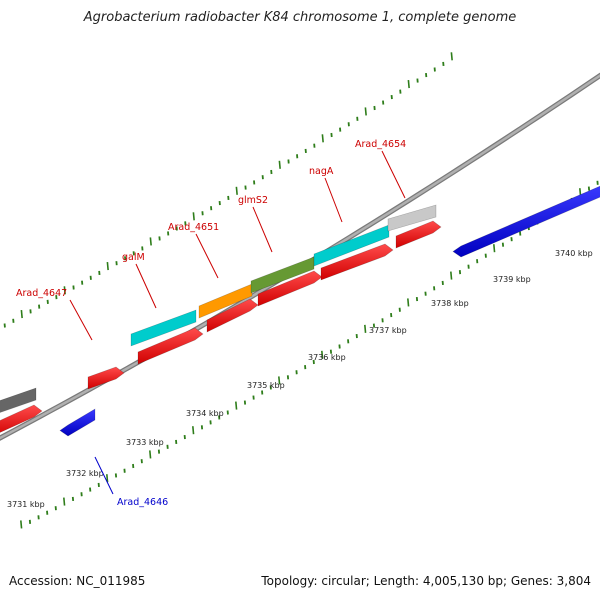 The image size is (600, 600). What do you see at coordinates (574, 253) in the screenshot?
I see `scale-label: 3740 kbp` at bounding box center [574, 253].